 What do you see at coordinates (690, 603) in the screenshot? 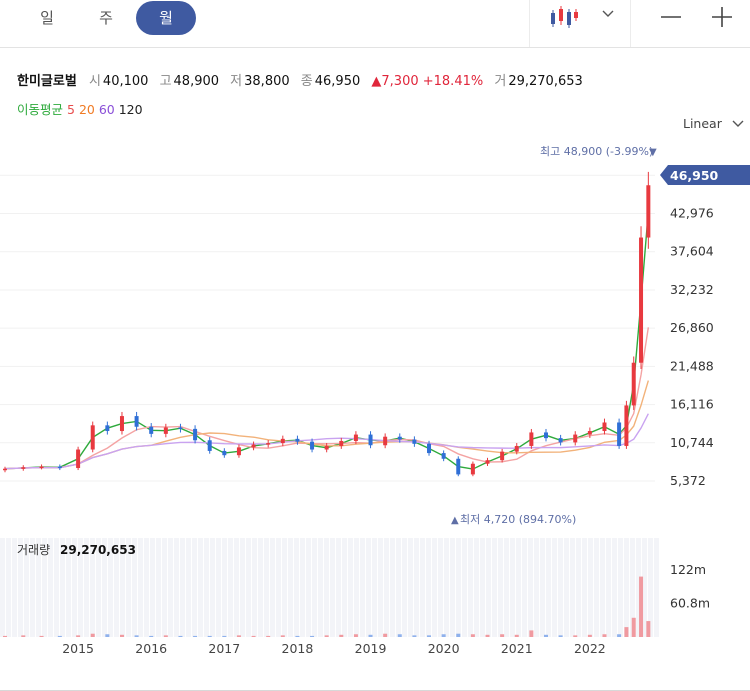
I see `volume-tick-label: 60.8m` at bounding box center [690, 603].